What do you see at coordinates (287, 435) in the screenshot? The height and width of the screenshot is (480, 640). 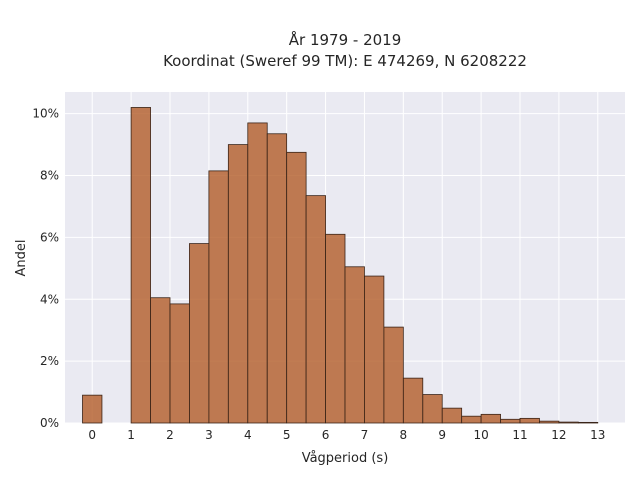 I see `x-tick-label-5: 5` at bounding box center [287, 435].